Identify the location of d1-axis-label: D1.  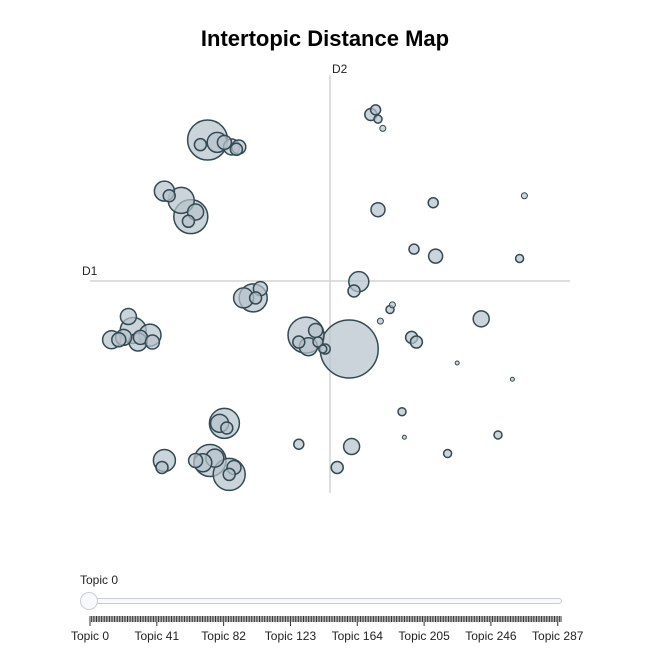
(90, 271).